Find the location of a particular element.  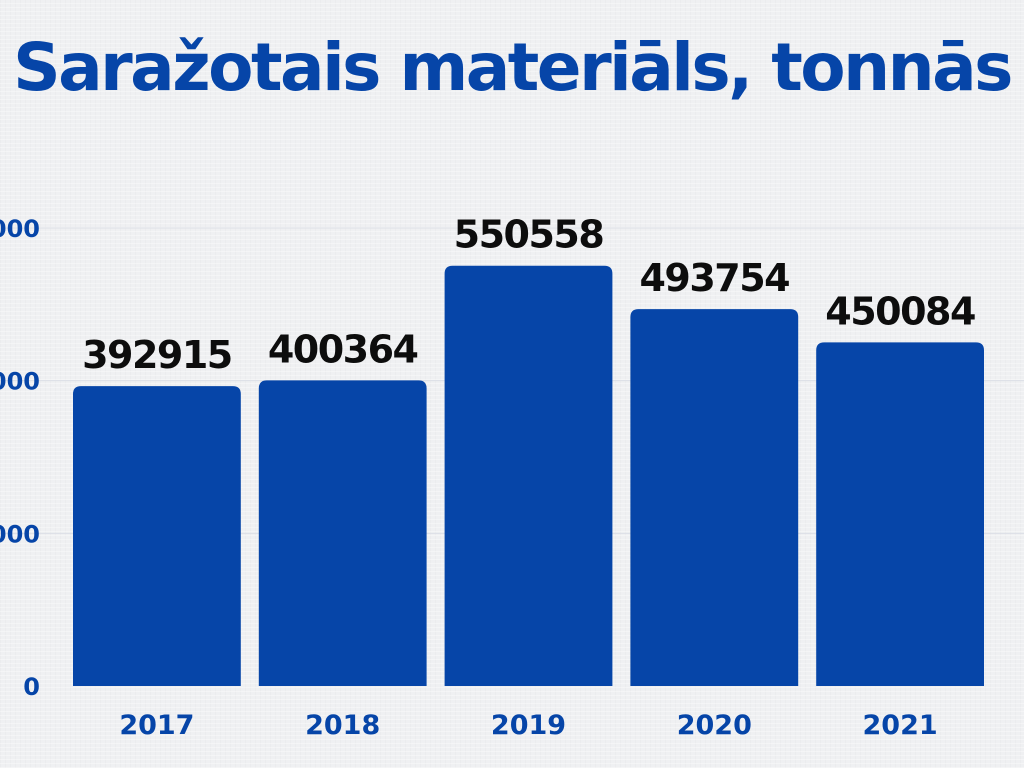

x-axis-category-labels: 2017 2018 2019 2020 2021 is located at coordinates (528, 725).